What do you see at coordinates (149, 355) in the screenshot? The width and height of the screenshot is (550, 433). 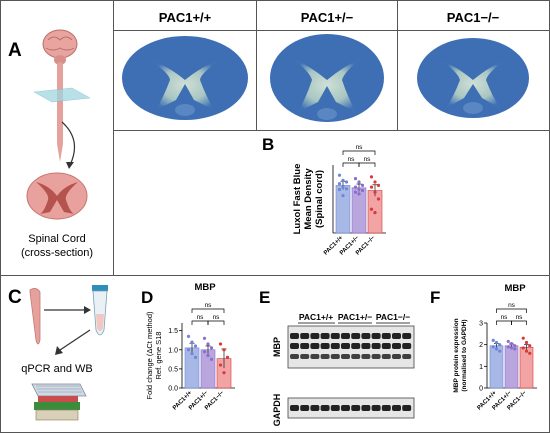 I see `y-axis-label: Fold change (ΔCt method)` at bounding box center [149, 355].